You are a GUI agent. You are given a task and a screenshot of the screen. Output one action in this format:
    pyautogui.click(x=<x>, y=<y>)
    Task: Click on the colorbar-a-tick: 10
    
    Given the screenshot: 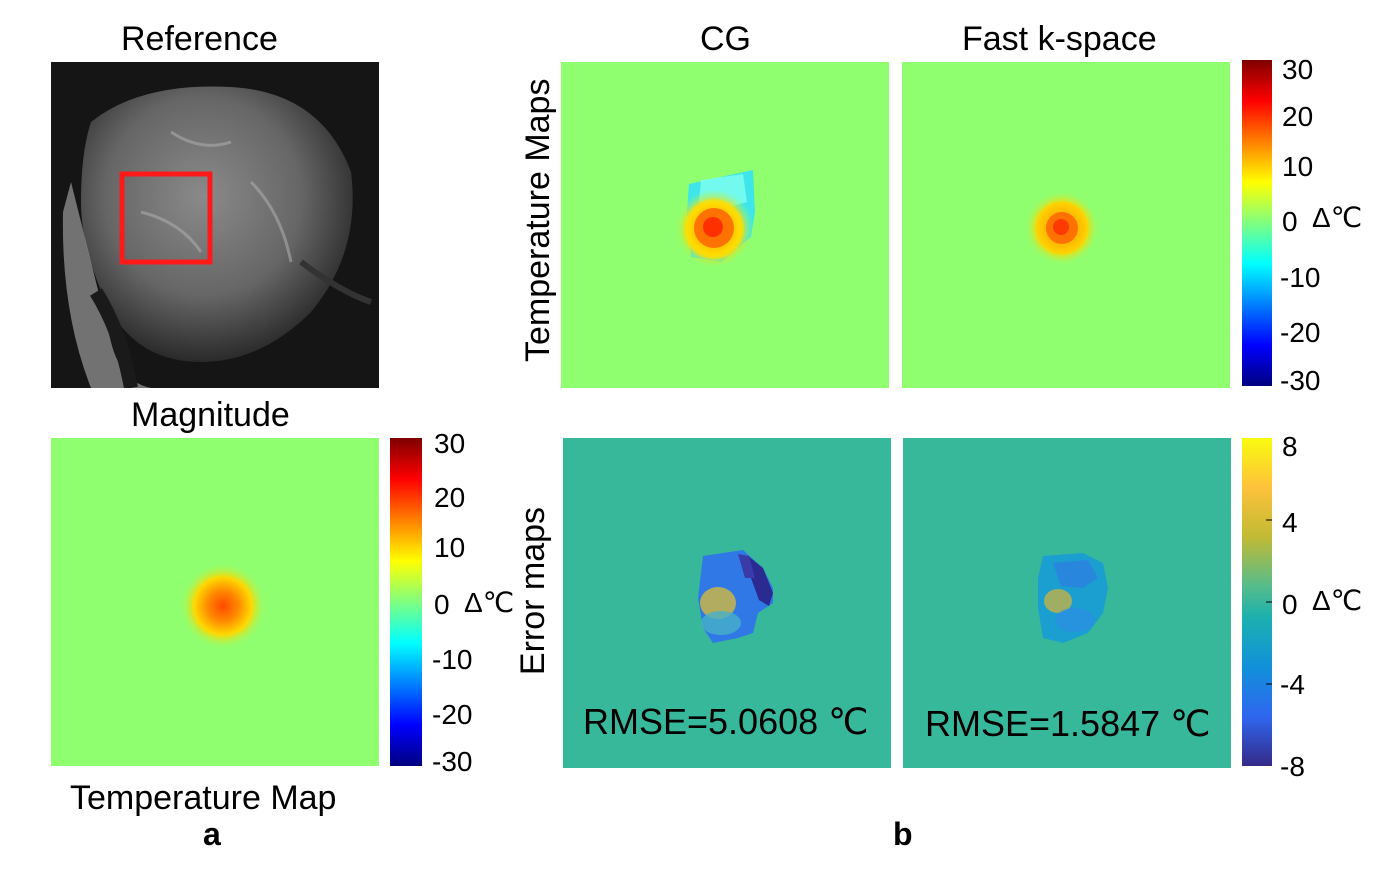 What is the action you would take?
    pyautogui.click(x=450, y=547)
    